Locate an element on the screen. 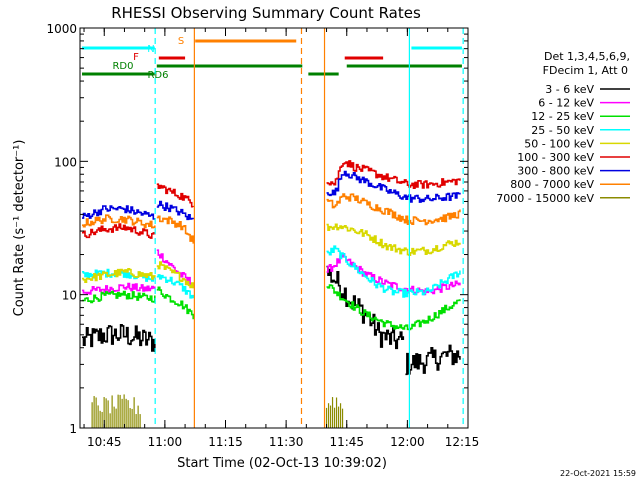 The width and height of the screenshot is (640, 480). legend-label-800-7000-kev: 800 - 7000 keV is located at coordinates (552, 184).